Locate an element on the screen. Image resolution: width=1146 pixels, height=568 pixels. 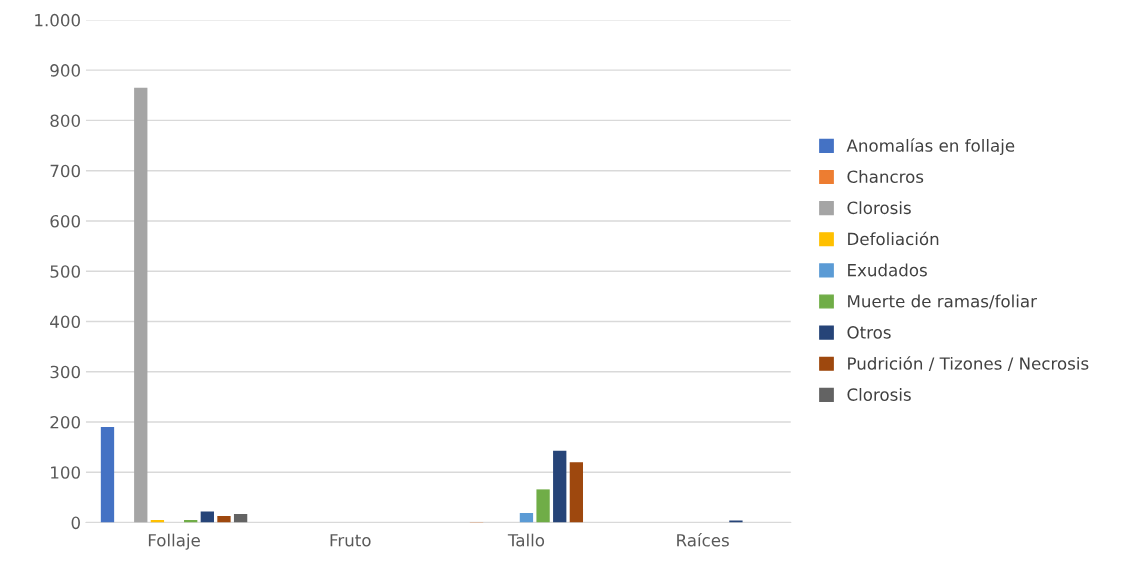
y-tick-label: 400 is located at coordinates (65, 322).